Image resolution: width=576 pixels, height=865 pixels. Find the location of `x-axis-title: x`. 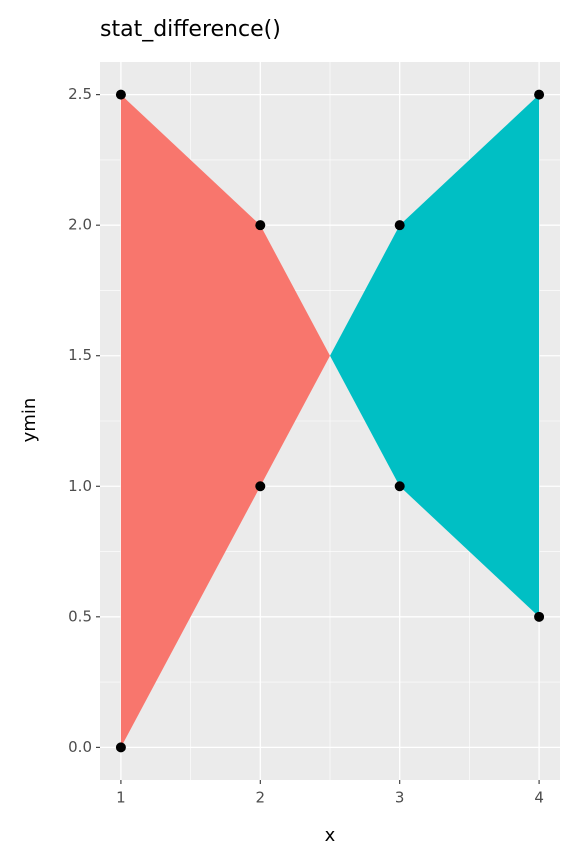

x-axis-title: x is located at coordinates (330, 835).